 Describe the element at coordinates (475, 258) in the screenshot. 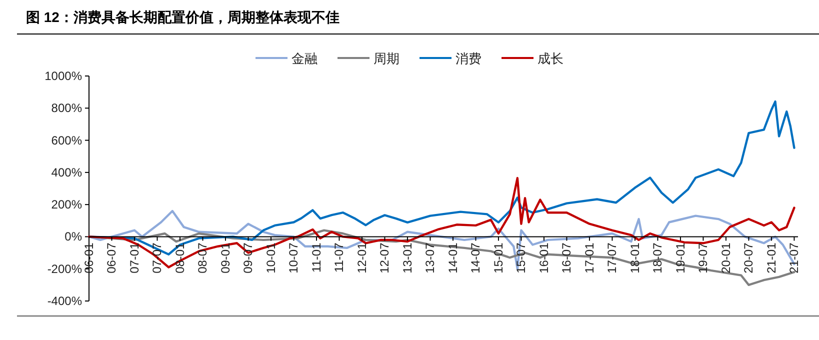

I see `x-tick-label: 14-07` at that location.